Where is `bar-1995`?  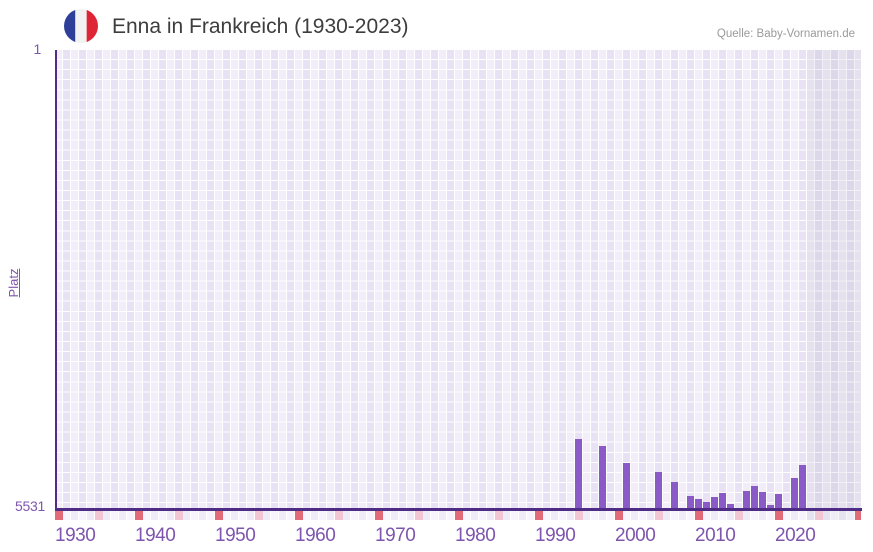
bar-1995 is located at coordinates (578, 473).